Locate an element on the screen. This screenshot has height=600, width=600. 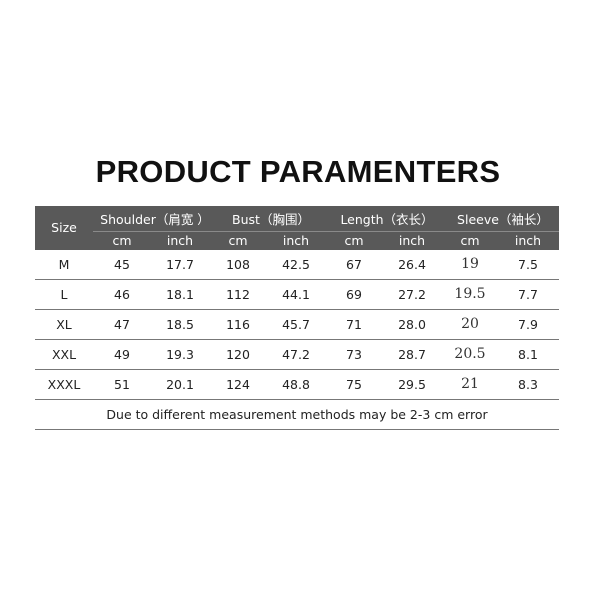
page-title: PRODUCT PARAMENTERS is located at coordinates (298, 171).